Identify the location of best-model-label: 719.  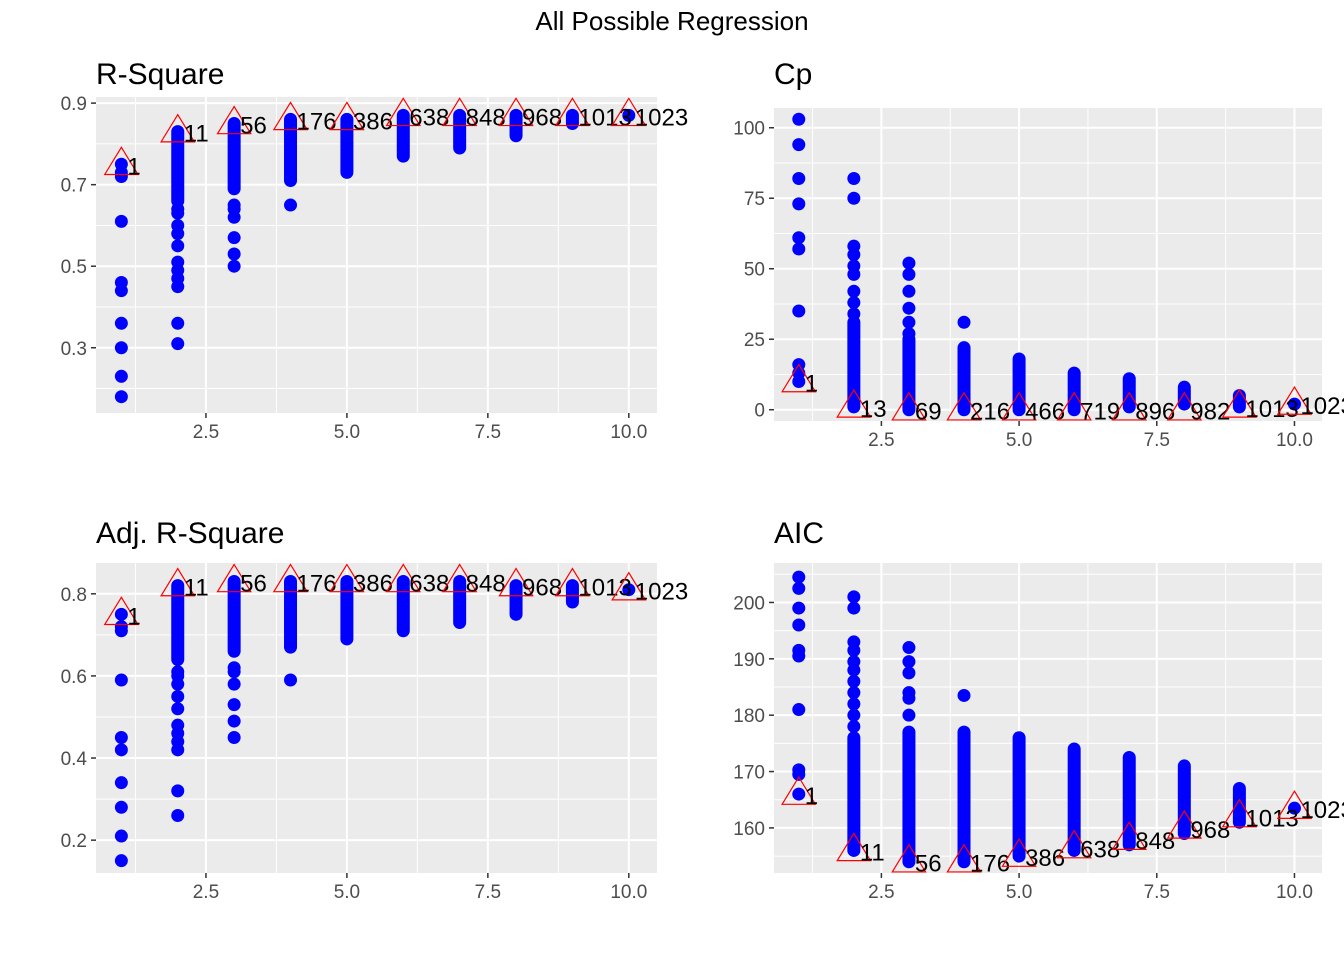
(1100, 412).